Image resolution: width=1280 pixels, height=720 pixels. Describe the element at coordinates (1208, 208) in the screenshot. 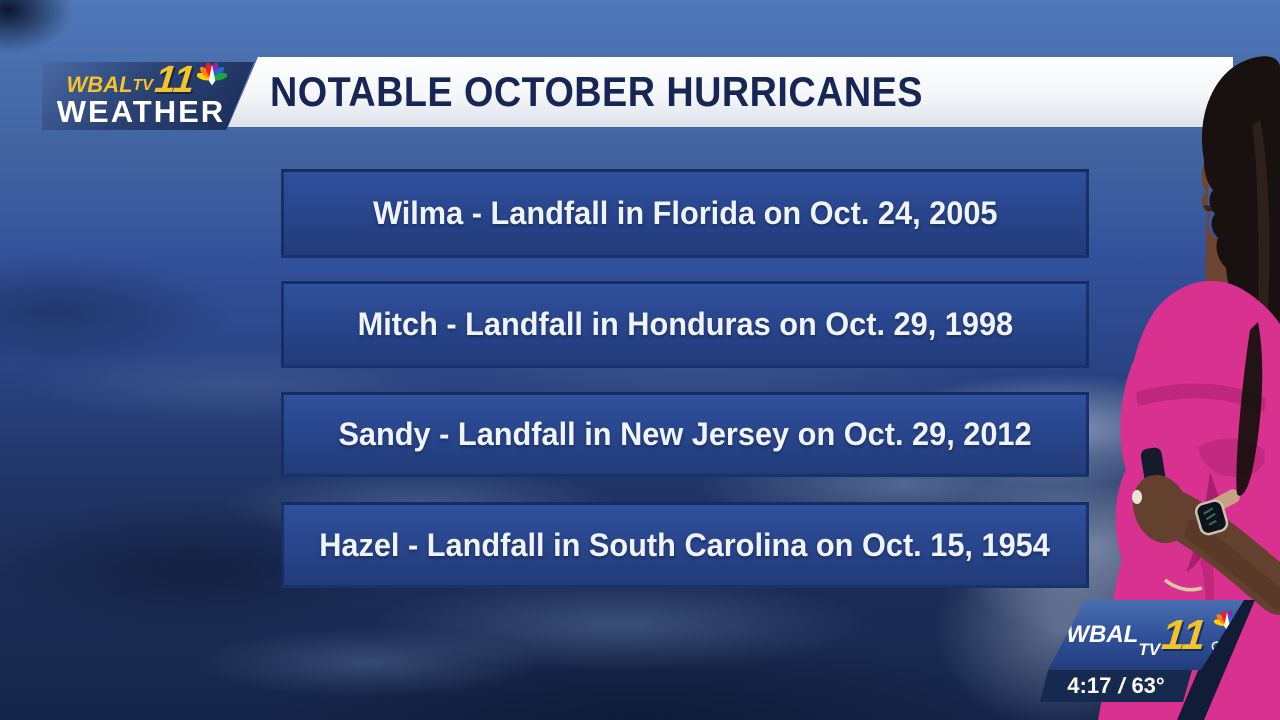

I see `presenter-lips` at that location.